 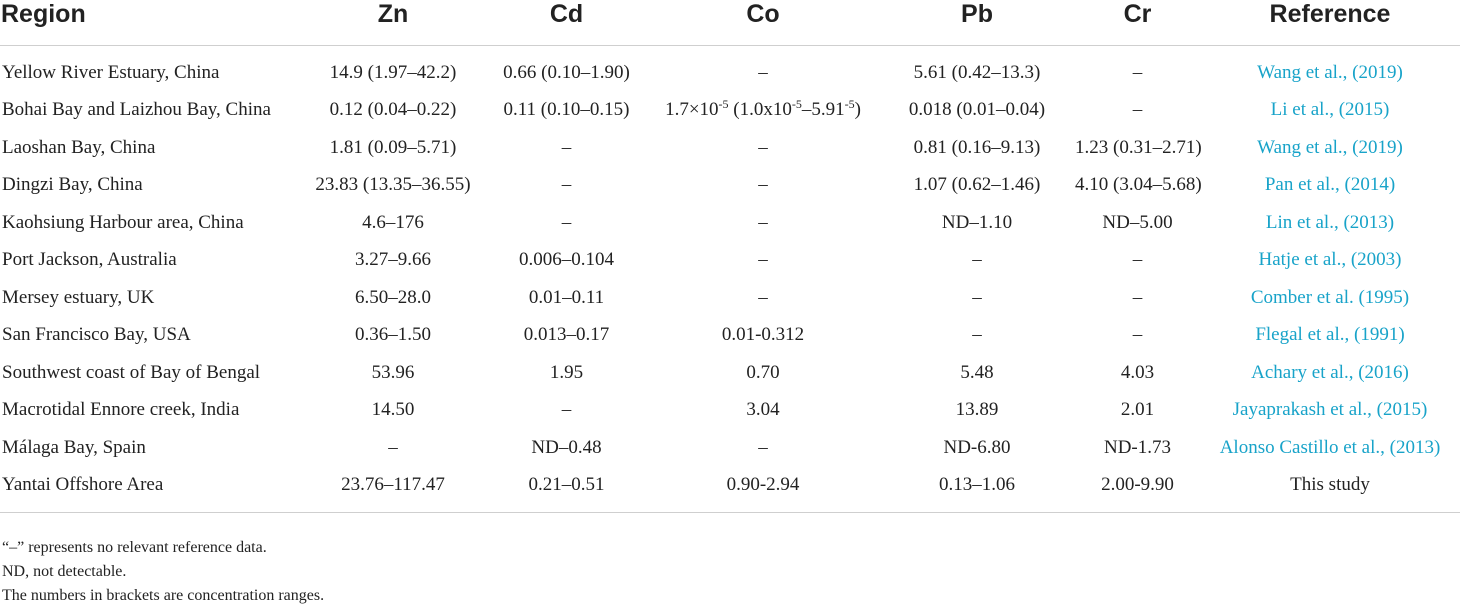 What do you see at coordinates (566, 23) in the screenshot?
I see `header-cd: Cd` at bounding box center [566, 23].